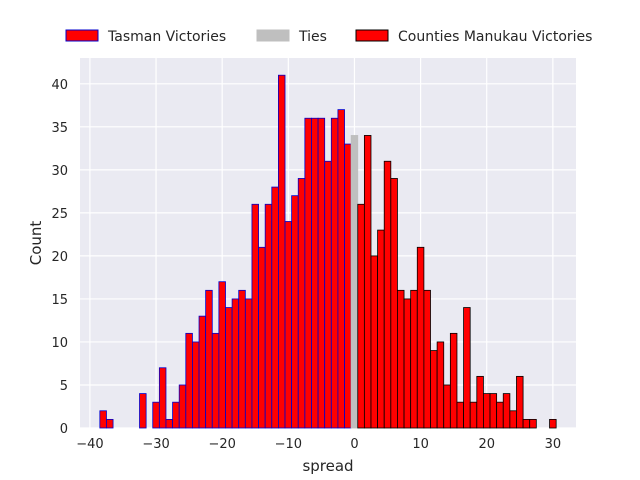 Image resolution: width=640 pixels, height=480 pixels. Describe the element at coordinates (59, 85) in the screenshot. I see `y-tick-label: 40` at that location.